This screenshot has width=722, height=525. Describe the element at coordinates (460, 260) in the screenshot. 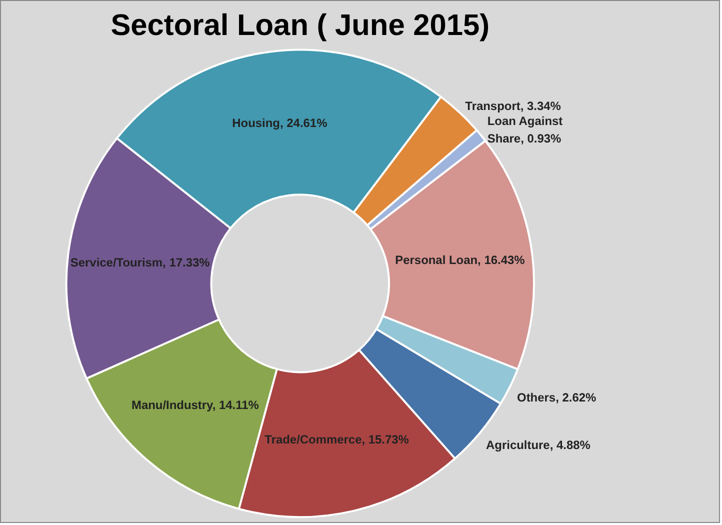

I see `slice-label: Personal Loan, 16.43%` at that location.